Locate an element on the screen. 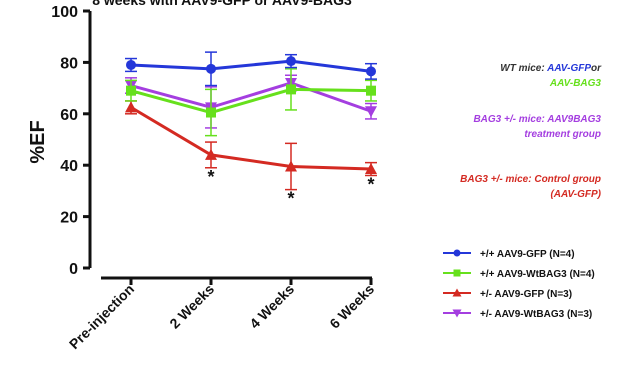 This screenshot has height=379, width=639. legend-label: +/- AAV9-WtBAG3 (N=3) is located at coordinates (536, 314).